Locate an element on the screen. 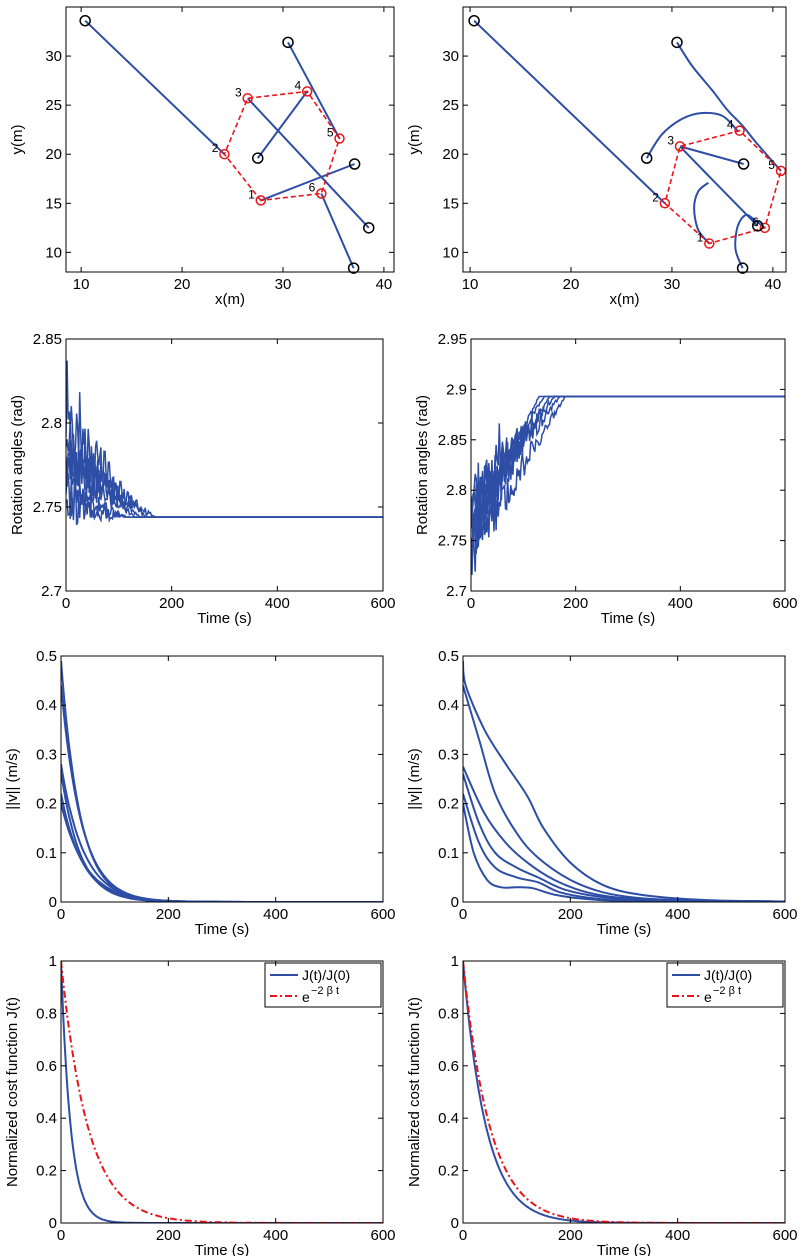 This screenshot has height=1256, width=803. y-tick-label: 1 is located at coordinates (53, 961).